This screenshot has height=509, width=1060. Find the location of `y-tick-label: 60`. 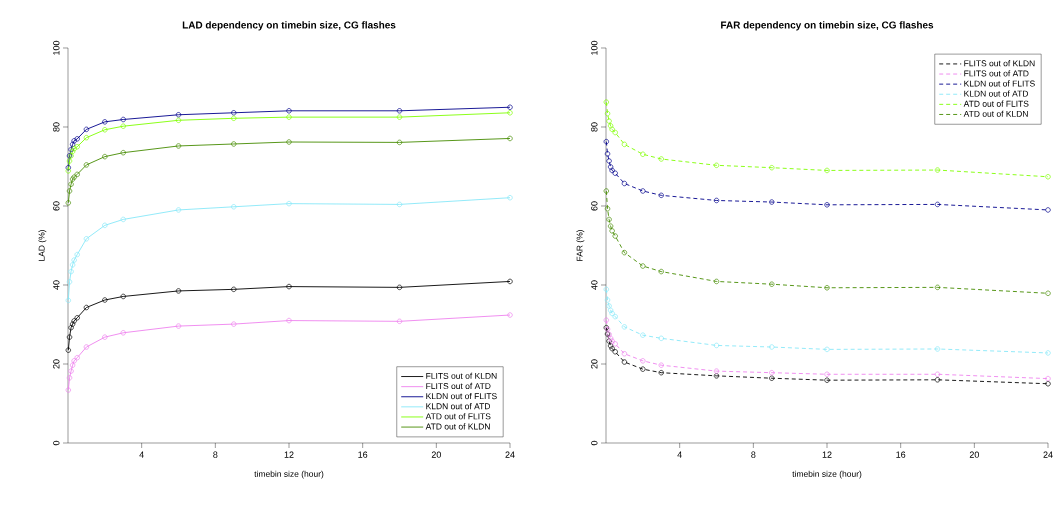

y-tick-label: 60 is located at coordinates (594, 206).